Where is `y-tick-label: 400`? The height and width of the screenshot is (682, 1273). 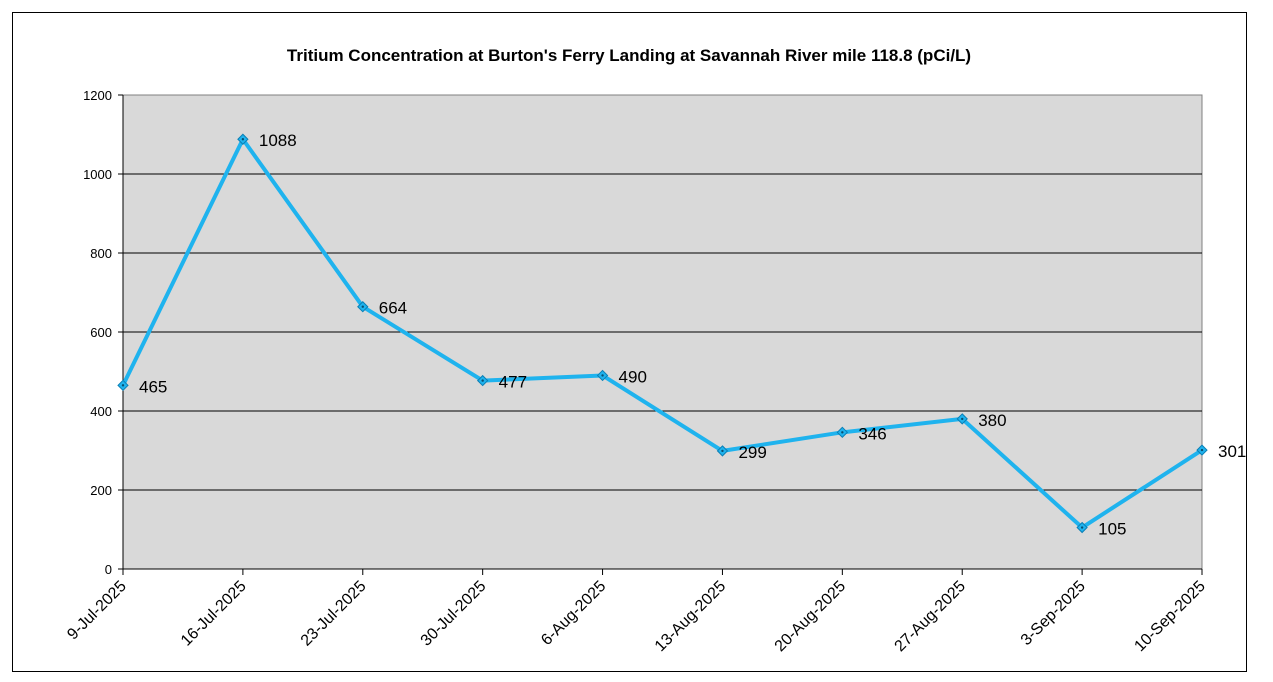 y-tick-label: 400 is located at coordinates (101, 411).